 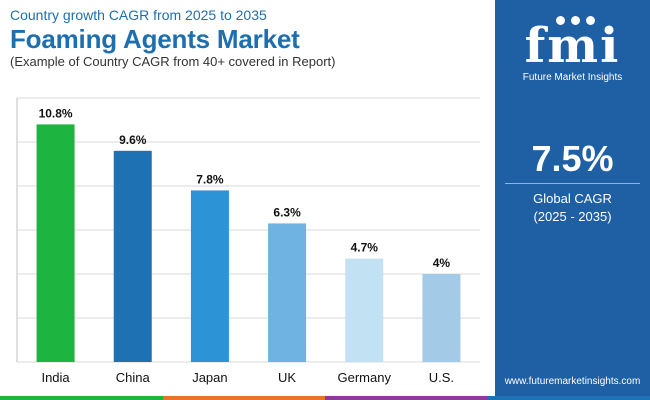 I want to click on bar-us, so click(x=441, y=318).